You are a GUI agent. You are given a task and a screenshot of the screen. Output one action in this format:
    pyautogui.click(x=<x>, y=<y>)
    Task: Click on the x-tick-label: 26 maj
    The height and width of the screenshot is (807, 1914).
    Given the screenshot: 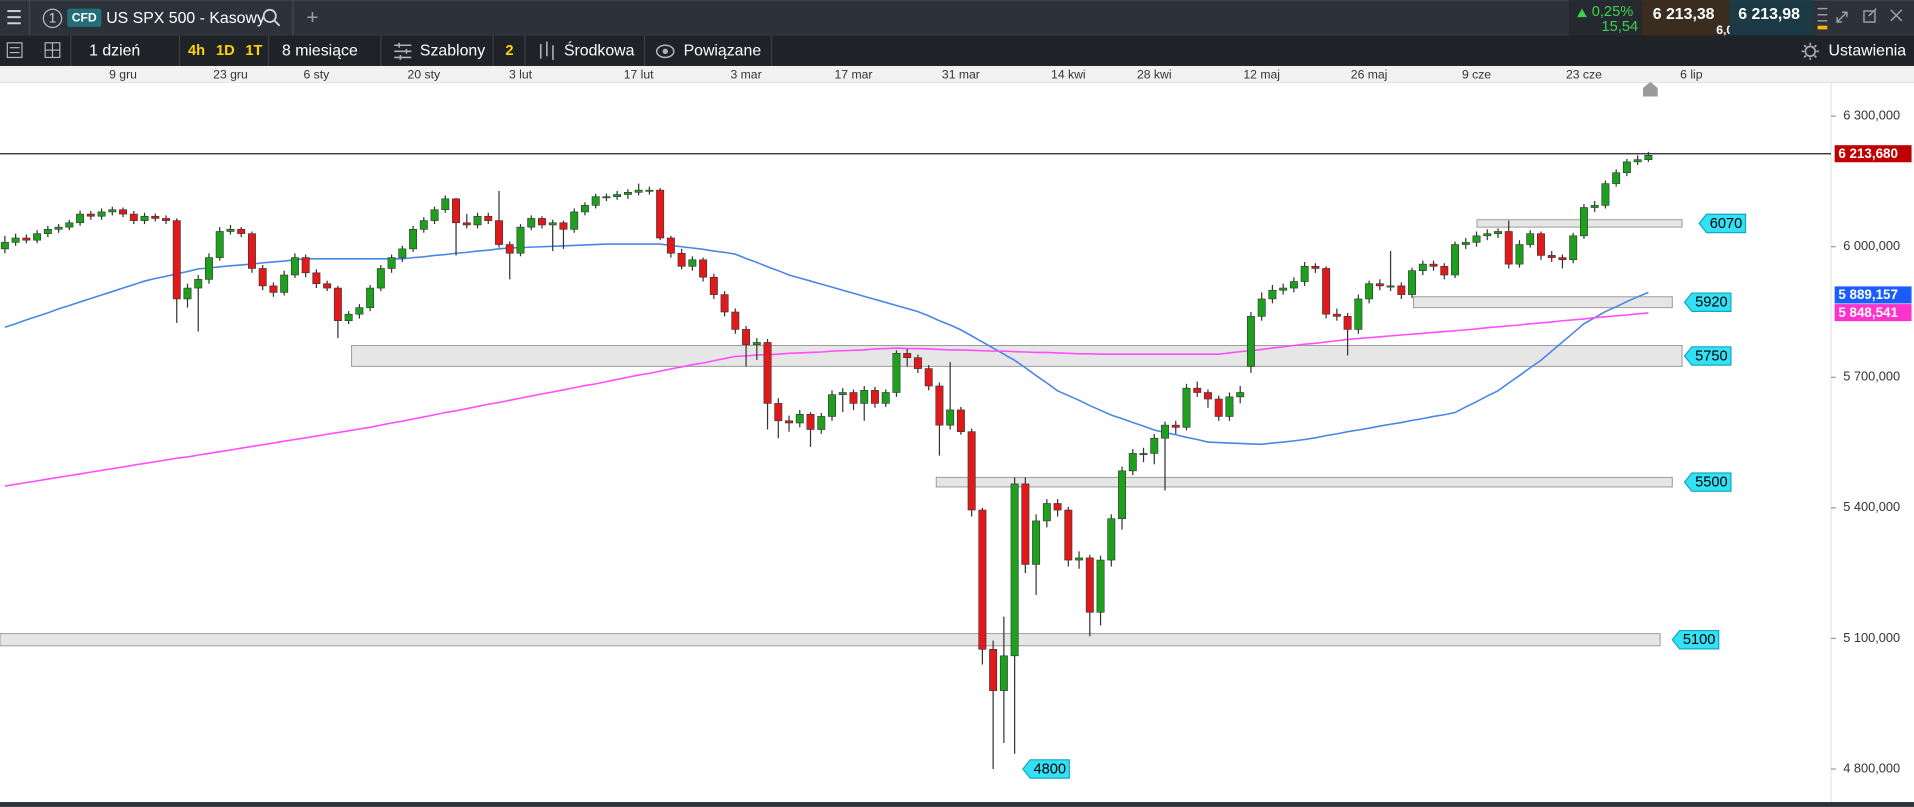 What is the action you would take?
    pyautogui.click(x=1369, y=74)
    